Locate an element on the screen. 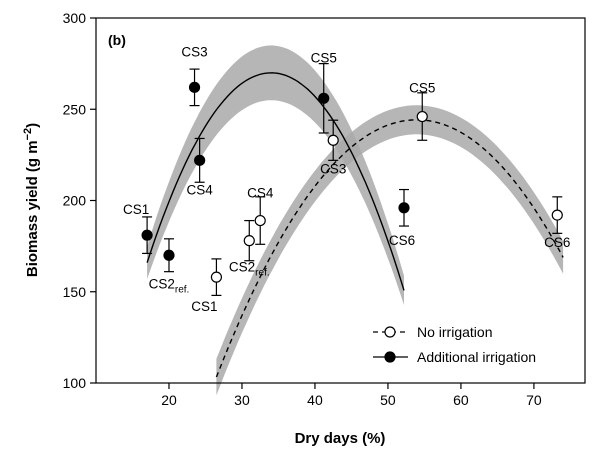 This screenshot has width=600, height=457. legend-open-circle-marker is located at coordinates (390, 332).